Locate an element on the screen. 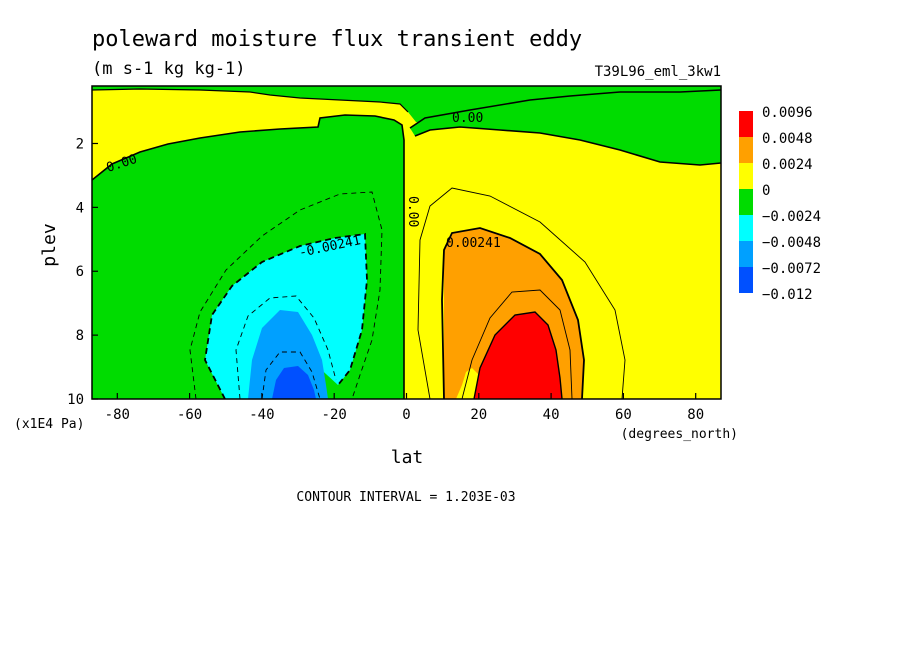  x-tick-label: 60 is located at coordinates (623, 415).